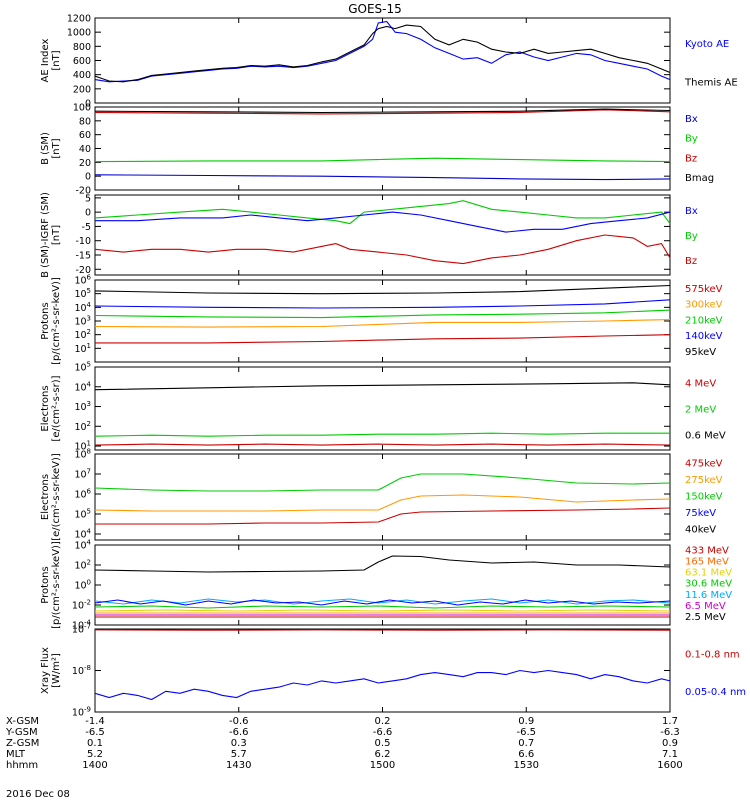 The image size is (750, 804). Describe the element at coordinates (95, 743) in the screenshot. I see `x-row-value: 0.1` at that location.